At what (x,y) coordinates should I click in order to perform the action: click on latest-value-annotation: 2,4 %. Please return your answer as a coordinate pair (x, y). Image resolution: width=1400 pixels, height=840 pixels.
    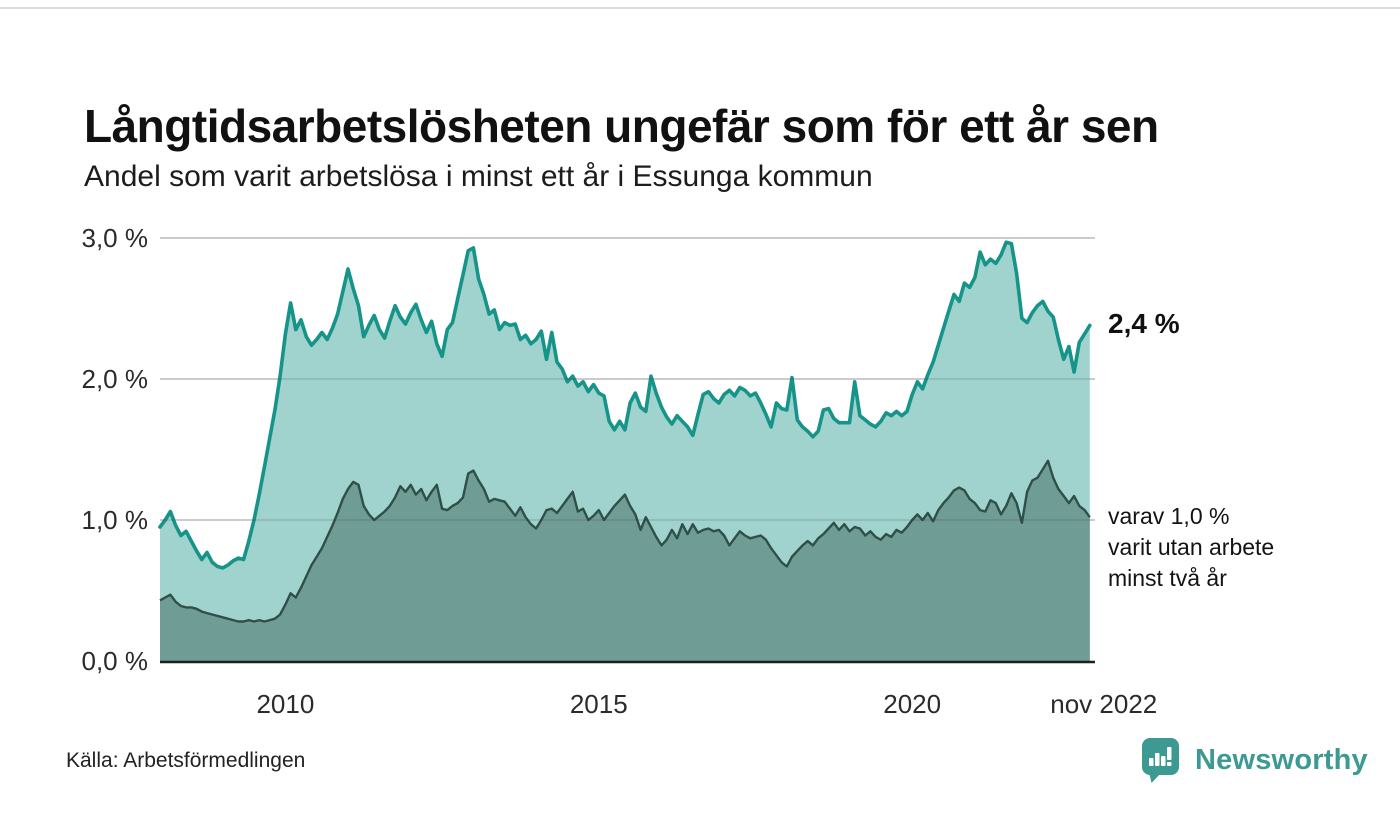
    Looking at the image, I should click on (1144, 324).